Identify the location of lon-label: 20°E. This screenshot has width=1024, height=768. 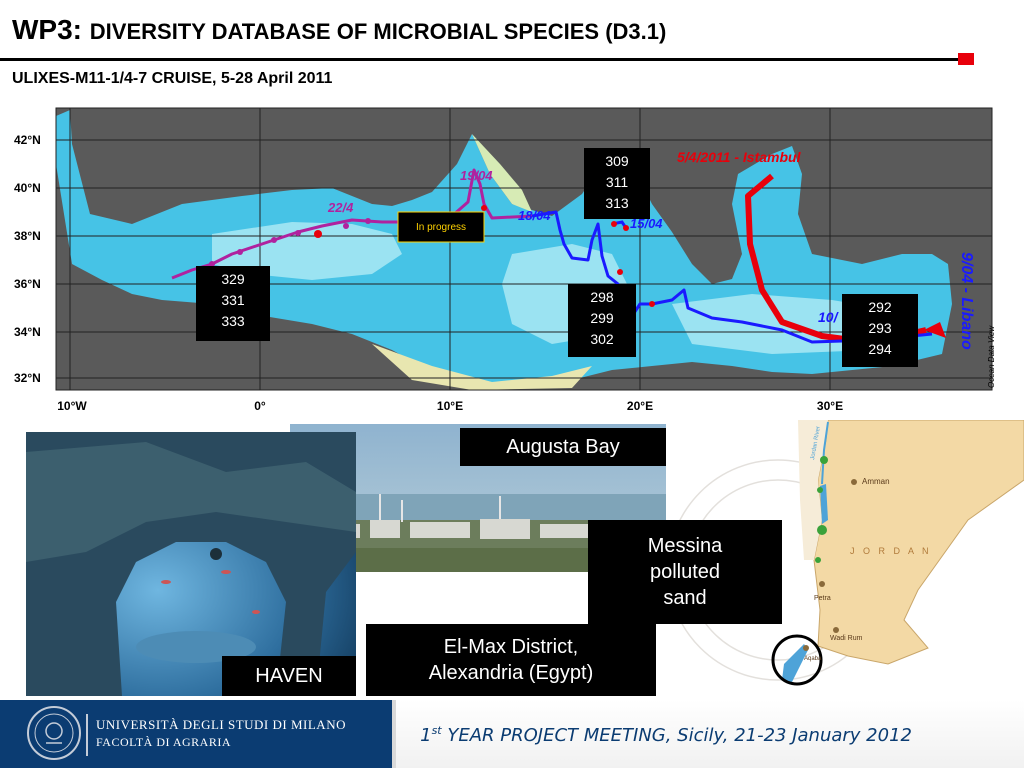
(640, 406).